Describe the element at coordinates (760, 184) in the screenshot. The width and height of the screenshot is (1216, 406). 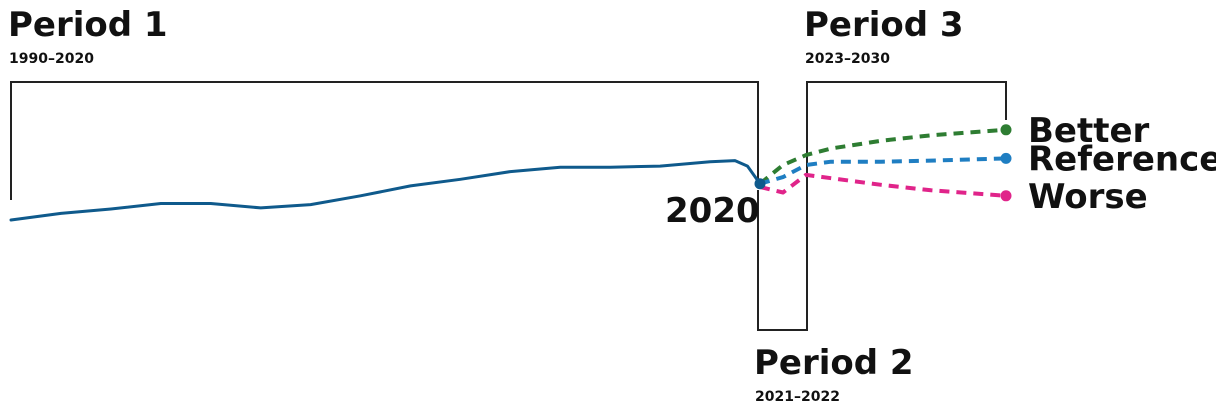
I see `junction-point-2020` at that location.